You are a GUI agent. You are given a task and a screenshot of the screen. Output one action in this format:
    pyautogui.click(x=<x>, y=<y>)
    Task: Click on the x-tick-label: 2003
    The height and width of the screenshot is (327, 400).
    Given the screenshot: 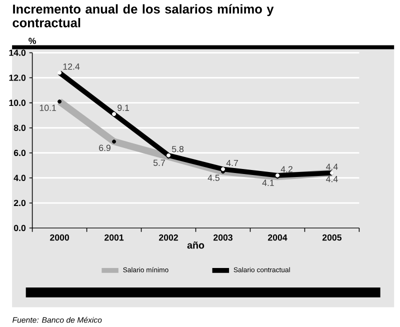 What is the action you would take?
    pyautogui.click(x=222, y=237)
    